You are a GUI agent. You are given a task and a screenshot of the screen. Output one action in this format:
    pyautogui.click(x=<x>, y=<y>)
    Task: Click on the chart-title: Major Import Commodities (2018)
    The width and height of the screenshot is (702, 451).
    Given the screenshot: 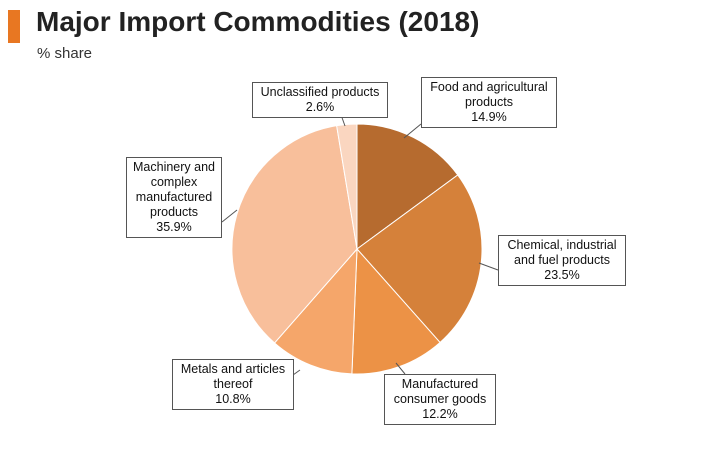 What is the action you would take?
    pyautogui.click(x=258, y=21)
    